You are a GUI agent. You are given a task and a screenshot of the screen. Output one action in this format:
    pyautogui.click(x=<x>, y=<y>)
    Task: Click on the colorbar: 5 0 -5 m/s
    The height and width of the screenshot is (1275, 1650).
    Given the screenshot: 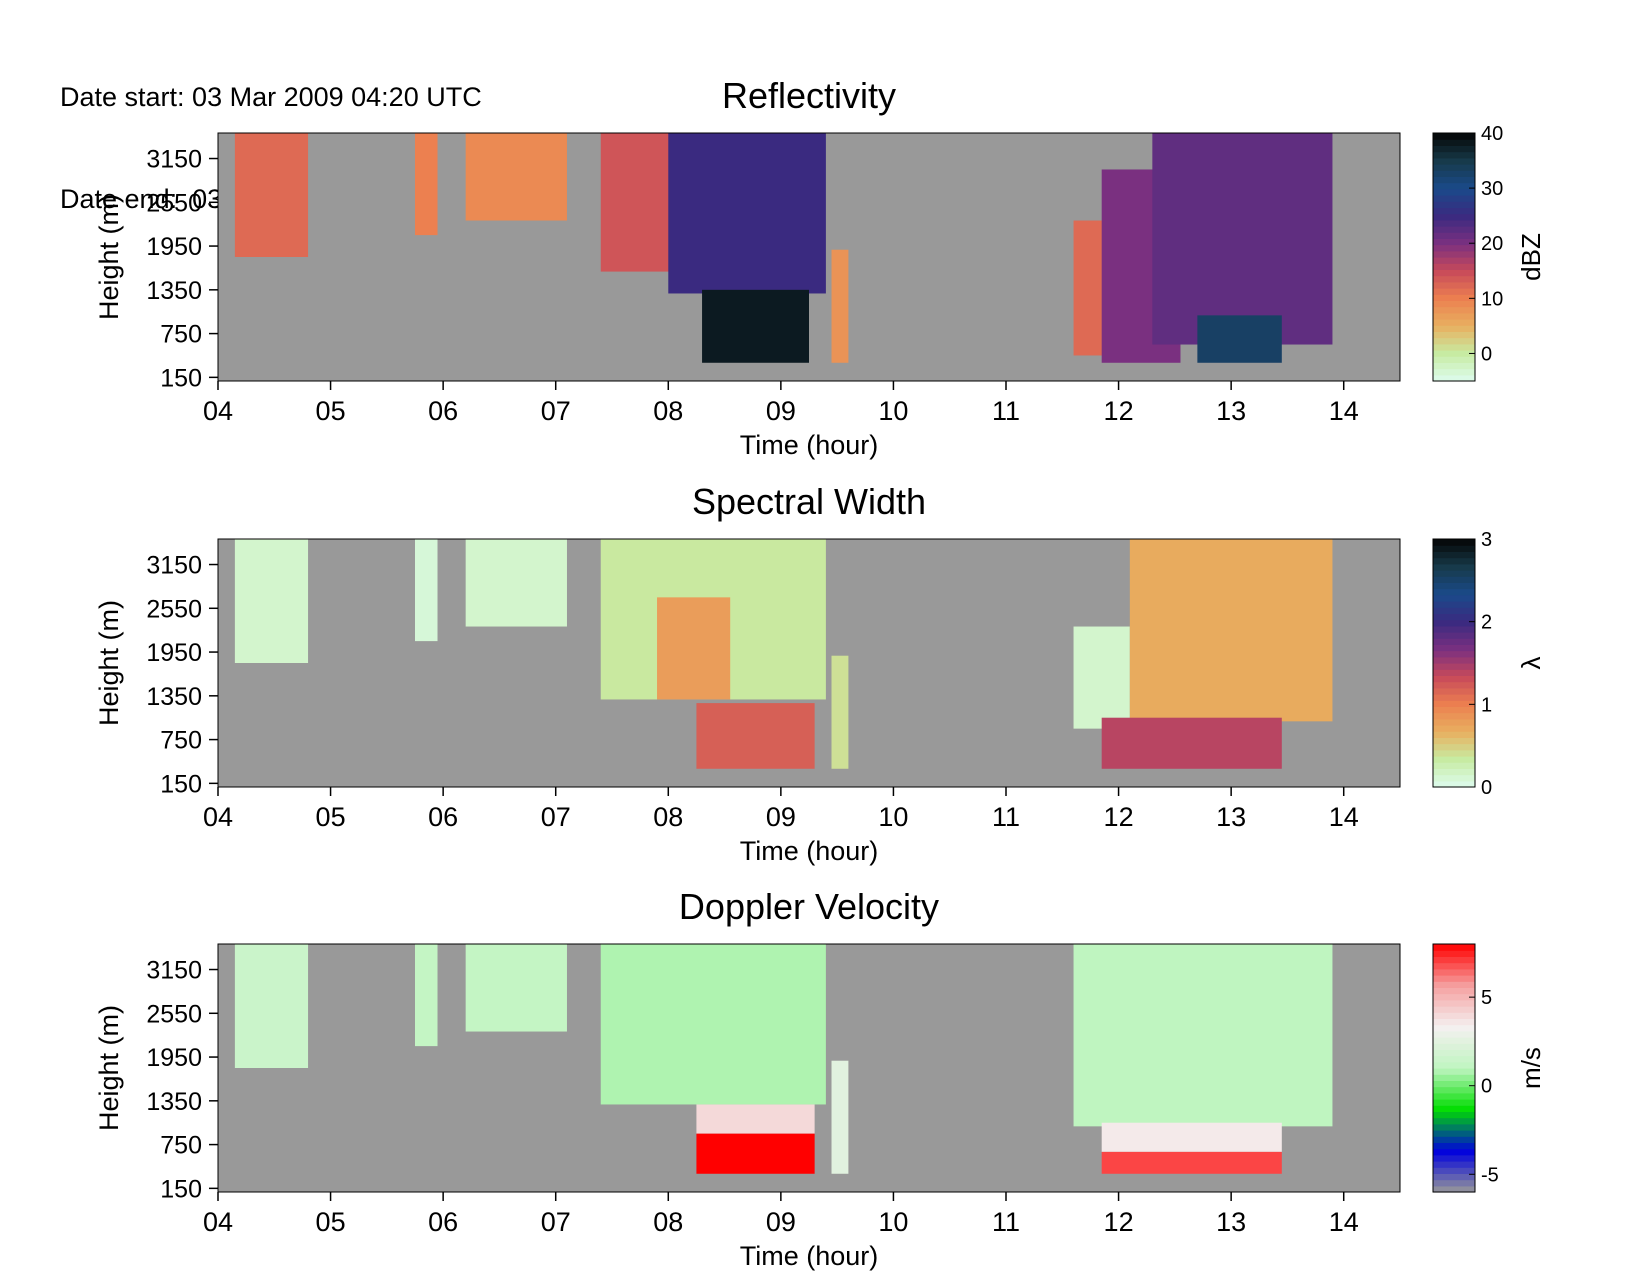 What is the action you would take?
    pyautogui.click(x=1489, y=1068)
    